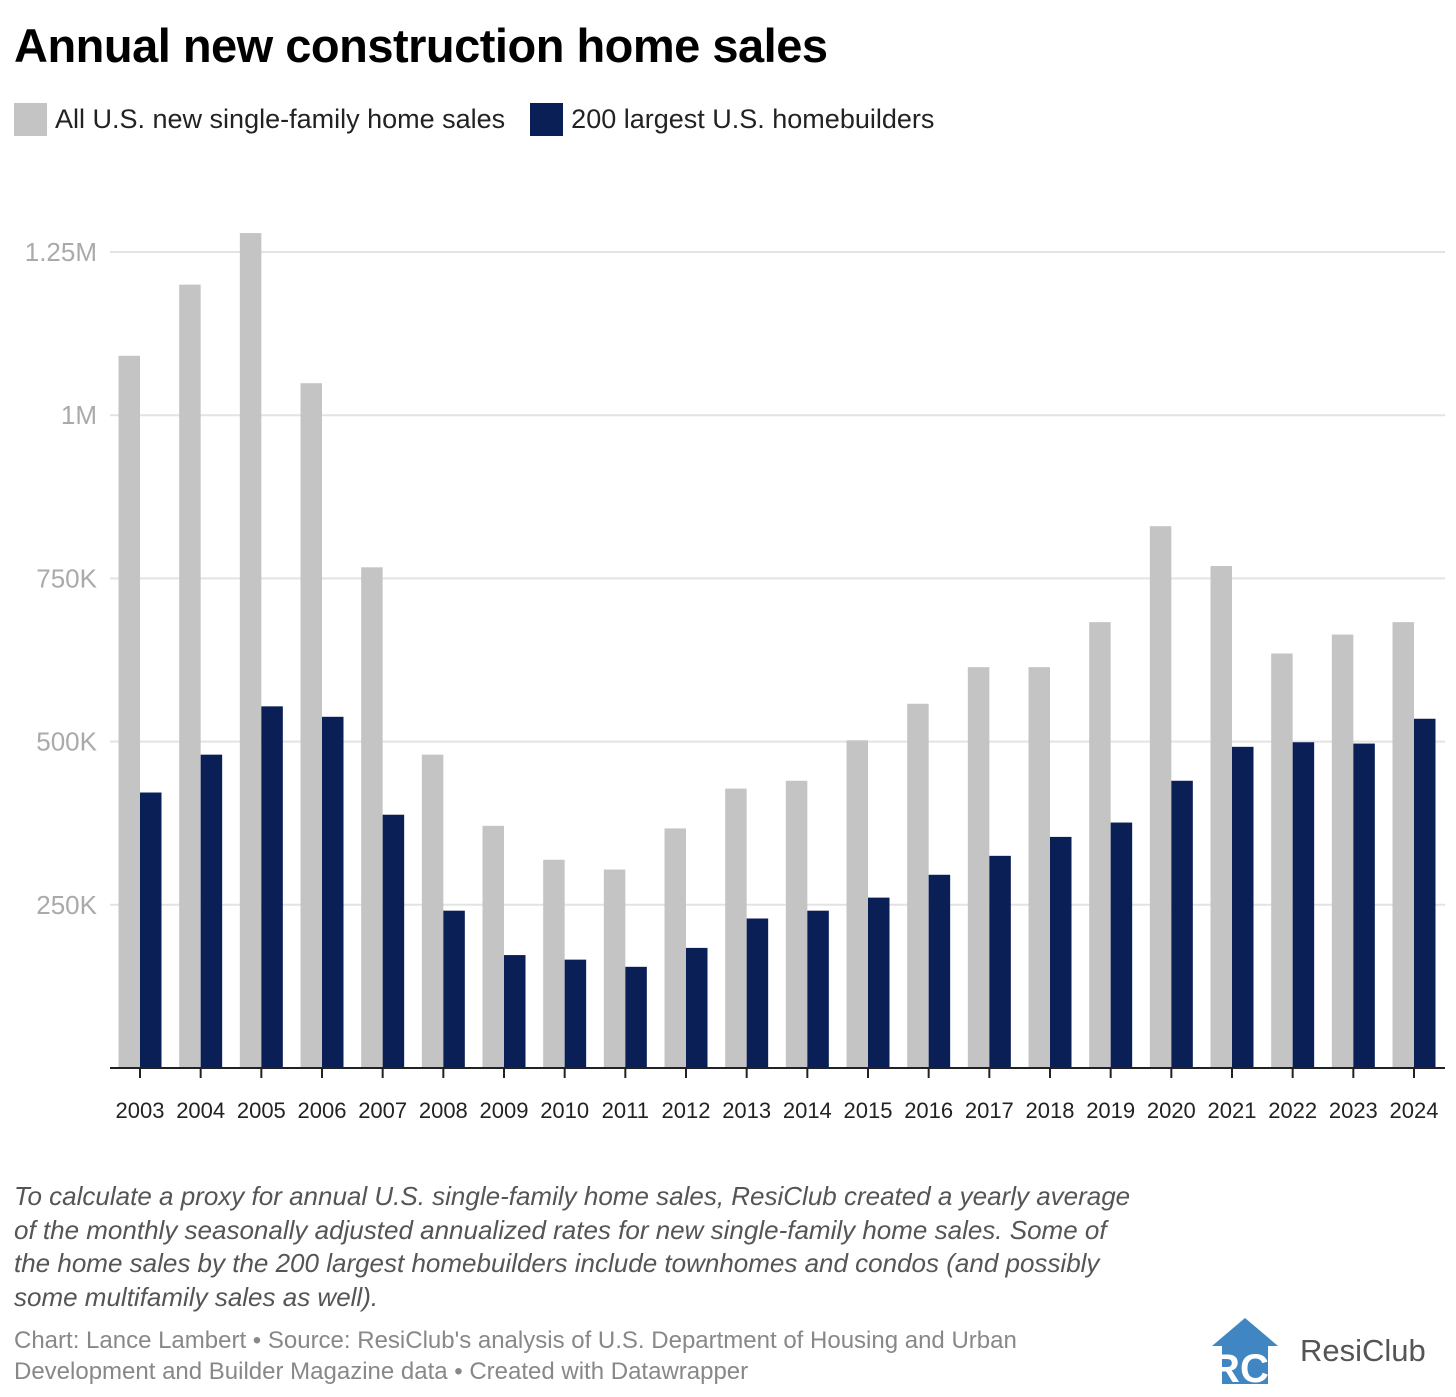 The image size is (1456, 1397). Describe the element at coordinates (515, 1011) in the screenshot. I see `bar-top-builders-2009` at that location.